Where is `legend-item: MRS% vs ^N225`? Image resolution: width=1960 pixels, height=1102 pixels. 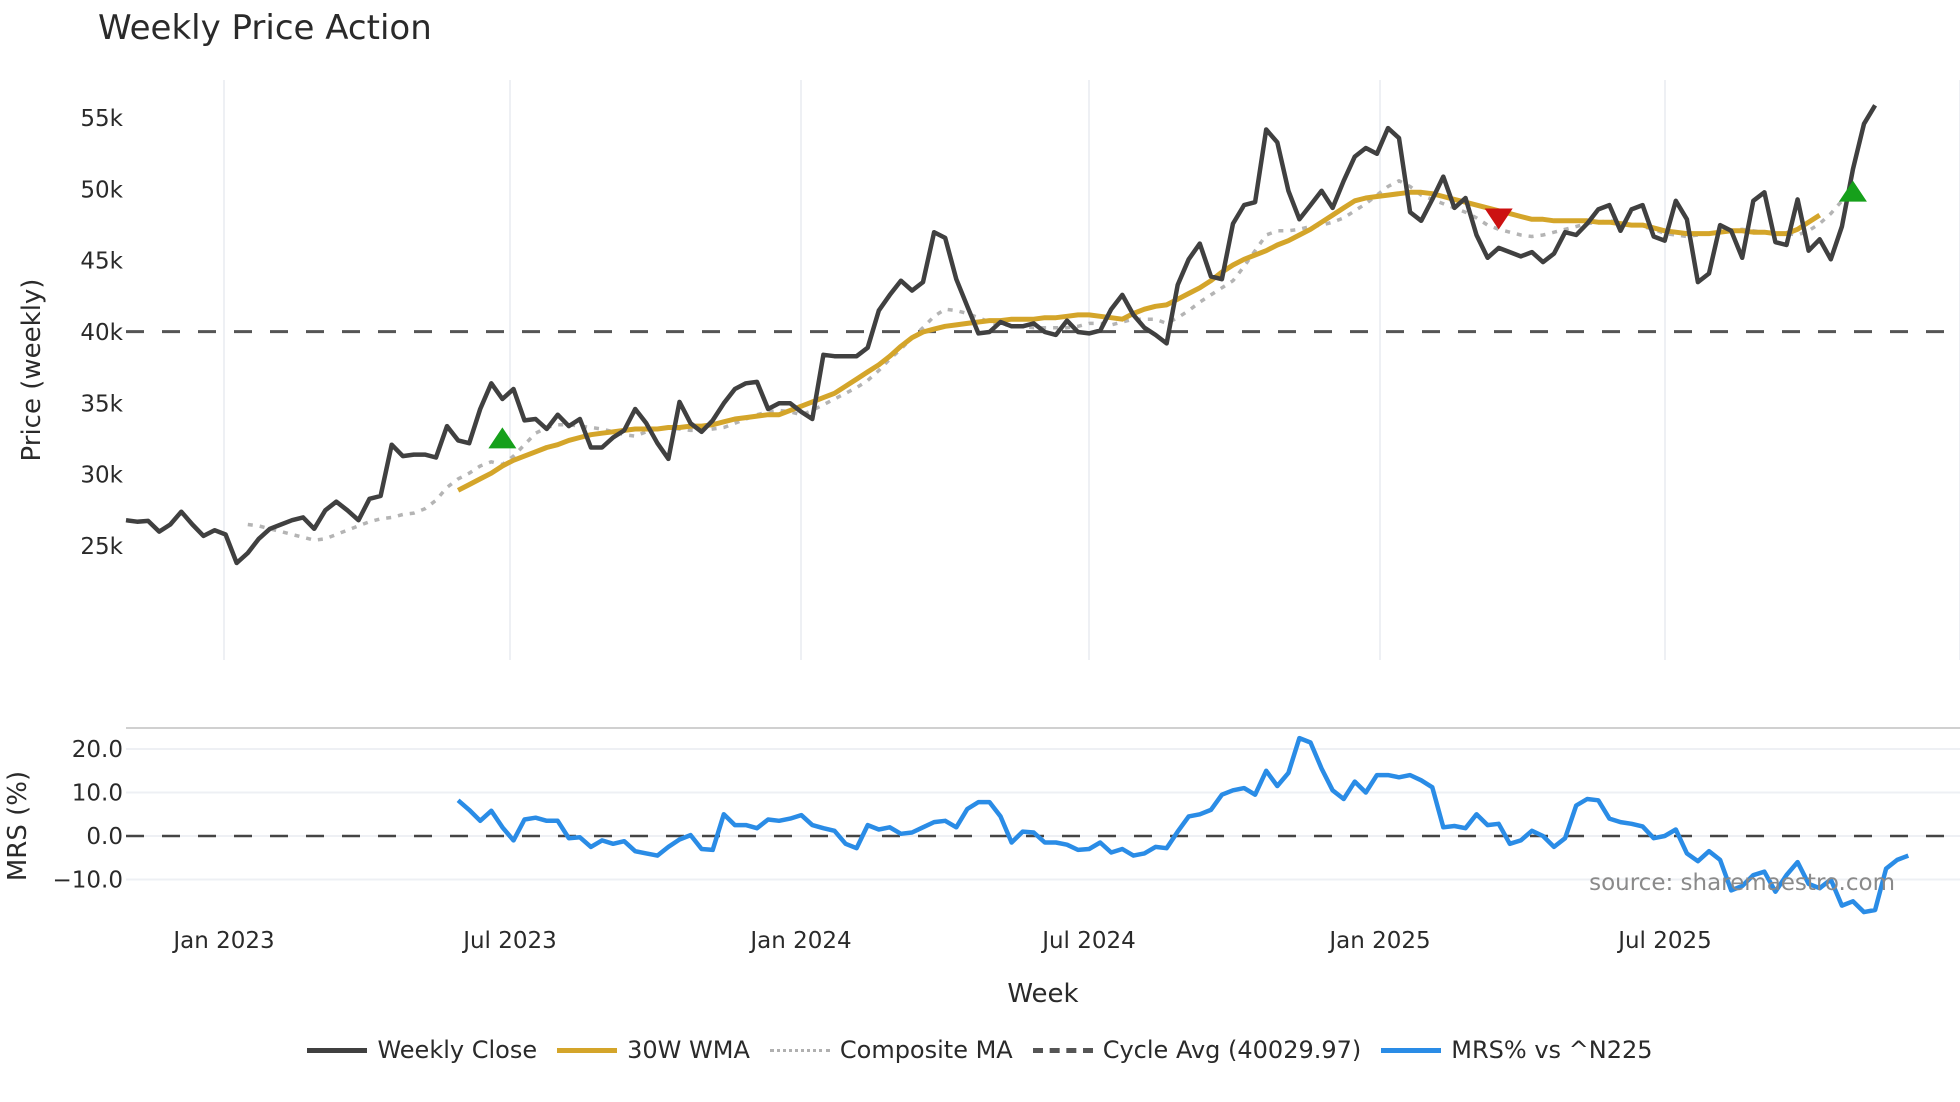
legend-item: MRS% vs ^N225 is located at coordinates (1517, 1050).